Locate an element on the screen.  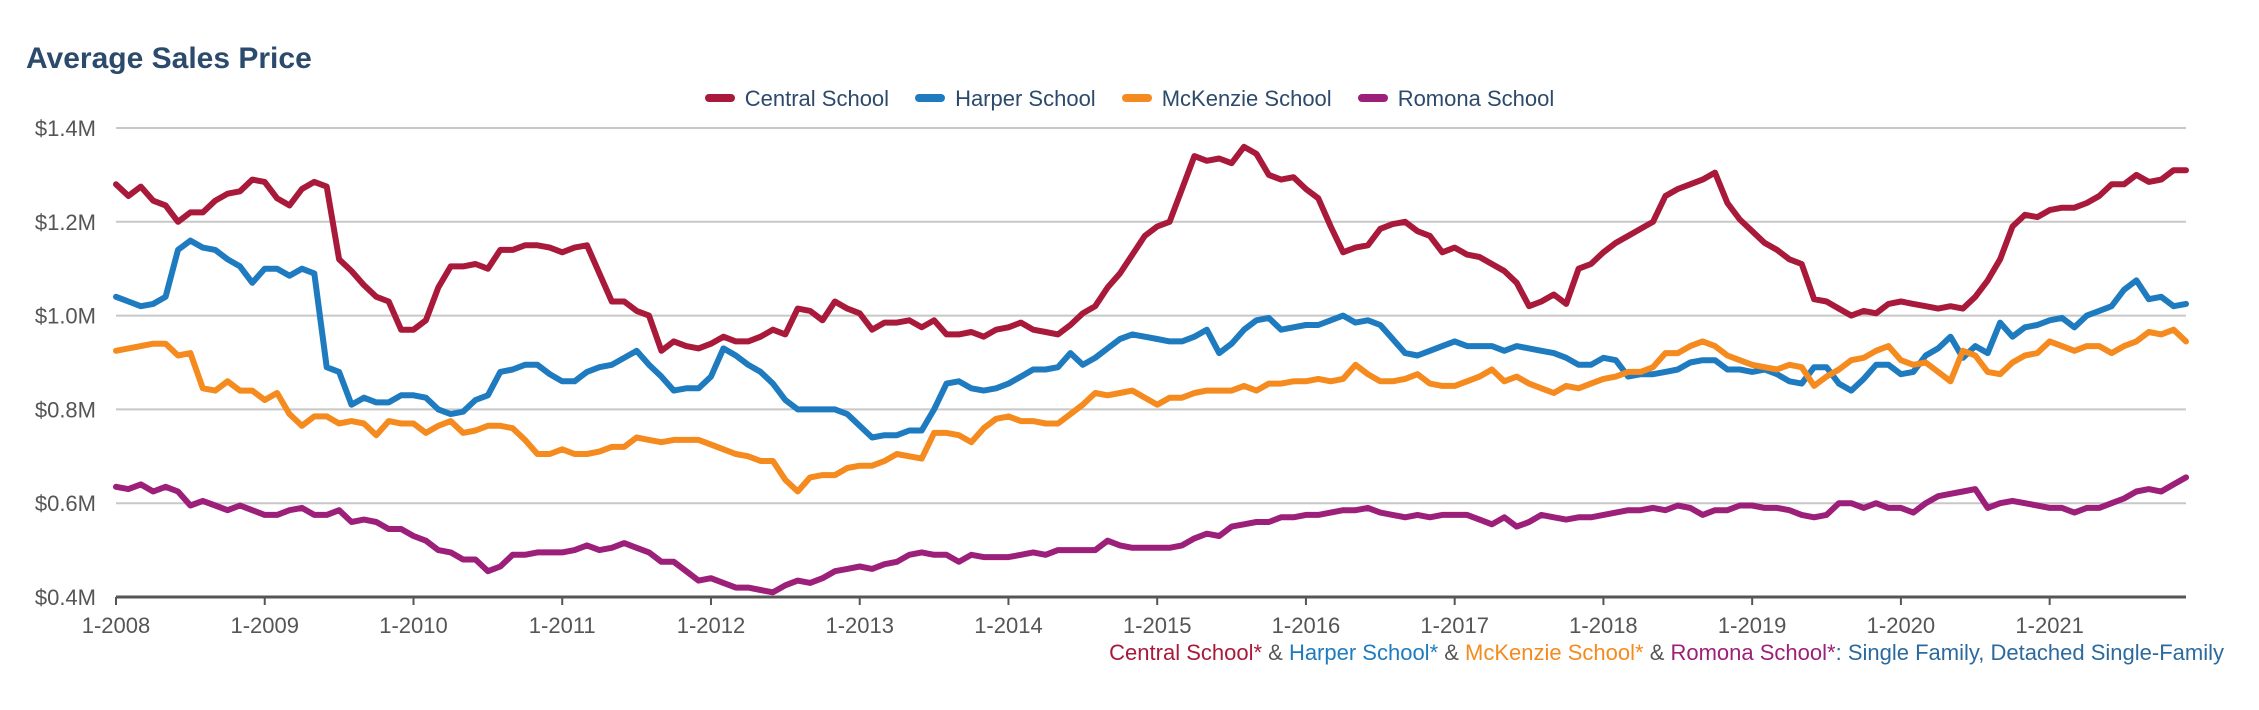
chart-title: Average Sales Price is located at coordinates (169, 58).